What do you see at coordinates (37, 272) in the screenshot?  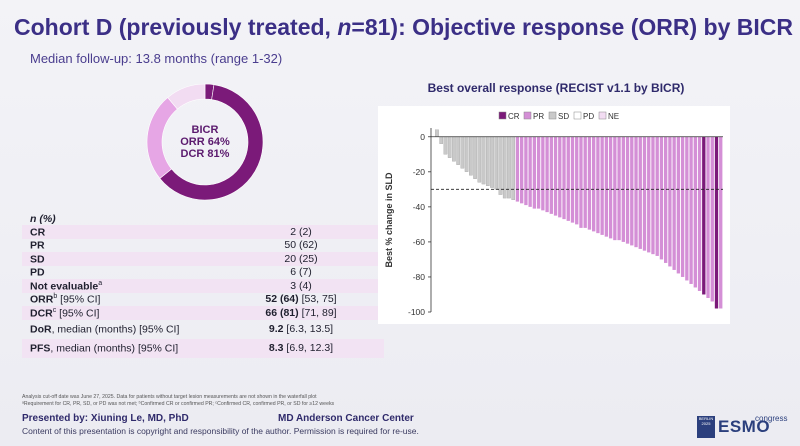 I see `row-label: PD` at bounding box center [37, 272].